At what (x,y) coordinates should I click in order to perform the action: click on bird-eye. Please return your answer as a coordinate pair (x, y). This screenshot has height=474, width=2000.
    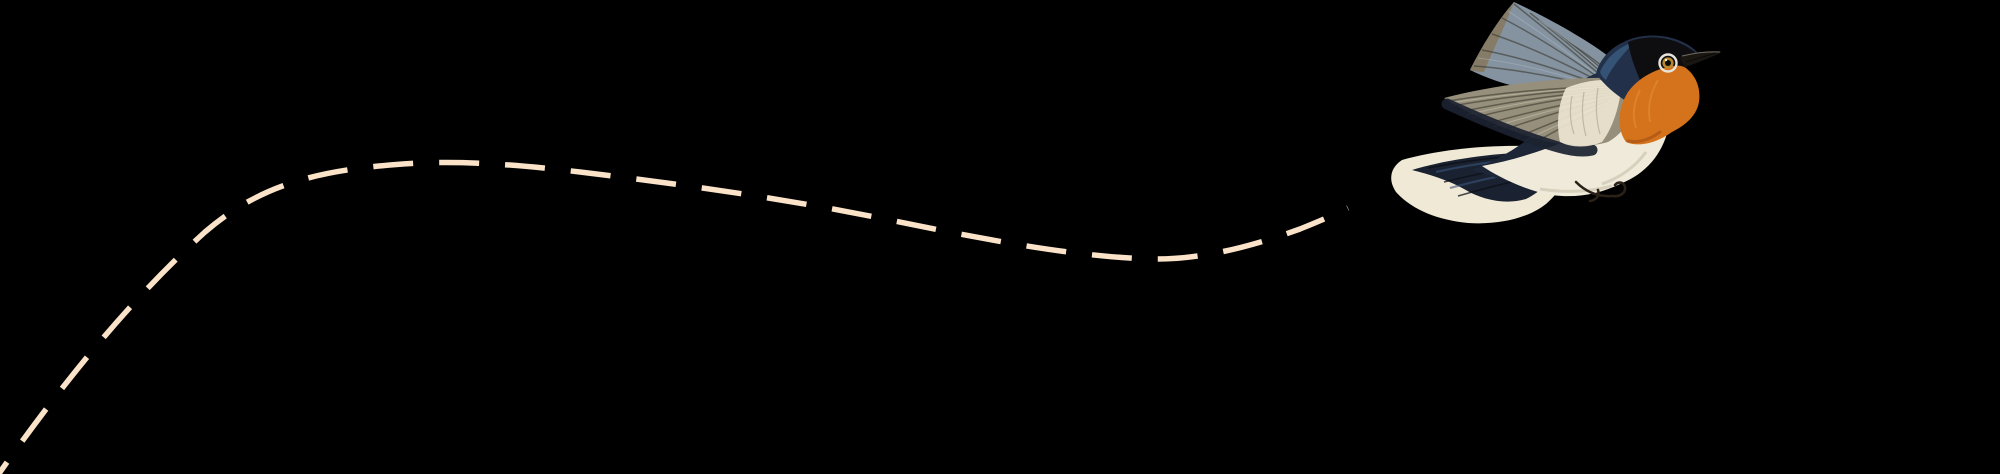
    Looking at the image, I should click on (1668, 63).